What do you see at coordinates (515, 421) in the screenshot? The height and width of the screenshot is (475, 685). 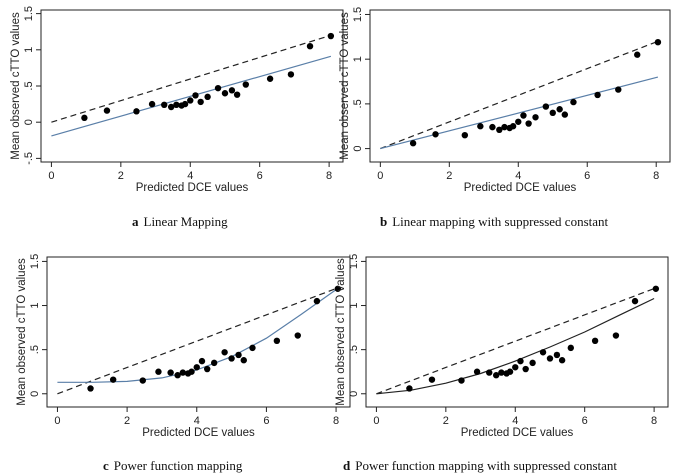 I see `x-tick-label: 4` at bounding box center [515, 421].